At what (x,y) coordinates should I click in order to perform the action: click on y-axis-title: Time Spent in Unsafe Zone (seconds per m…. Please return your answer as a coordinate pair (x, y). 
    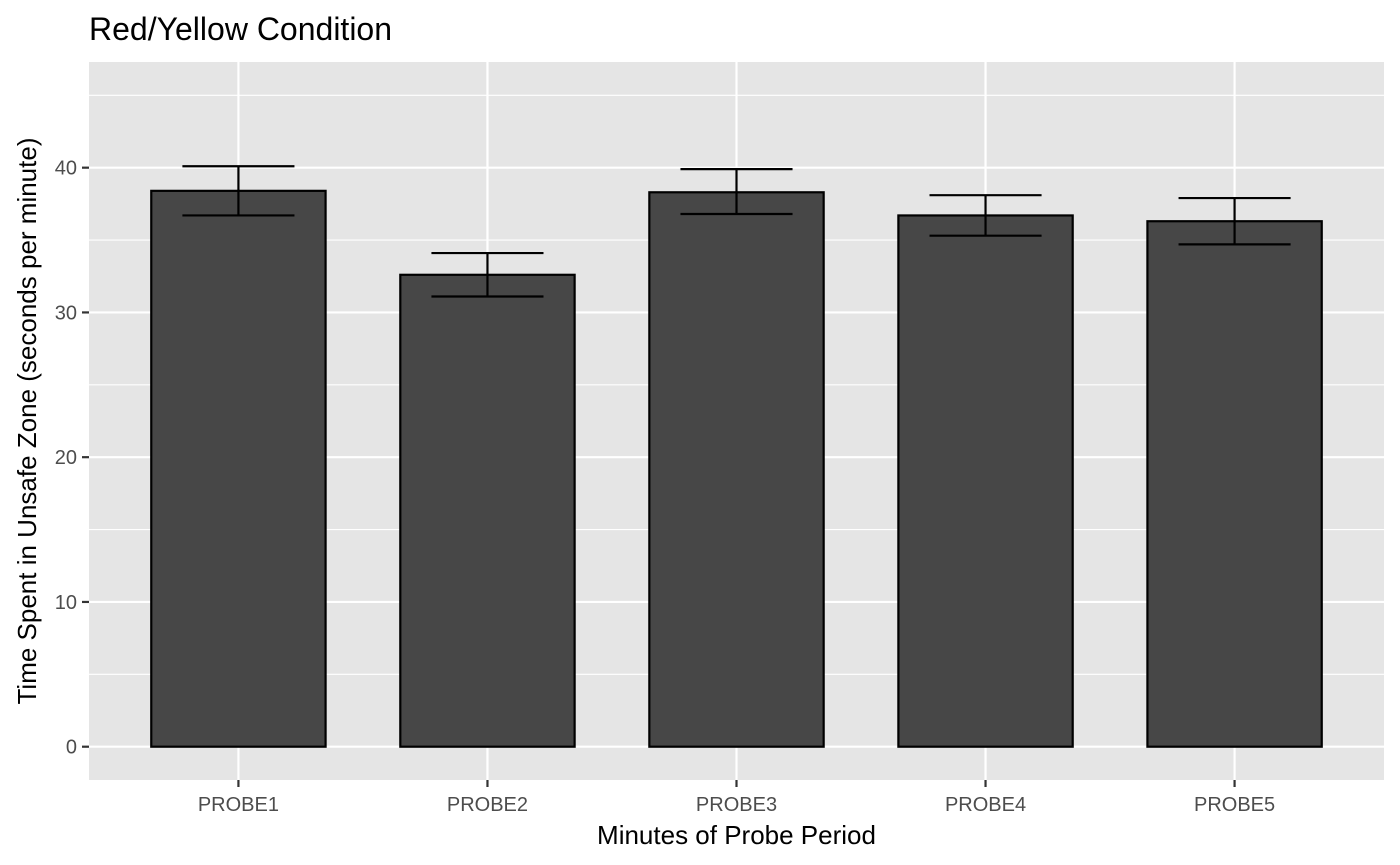
    Looking at the image, I should click on (27, 421).